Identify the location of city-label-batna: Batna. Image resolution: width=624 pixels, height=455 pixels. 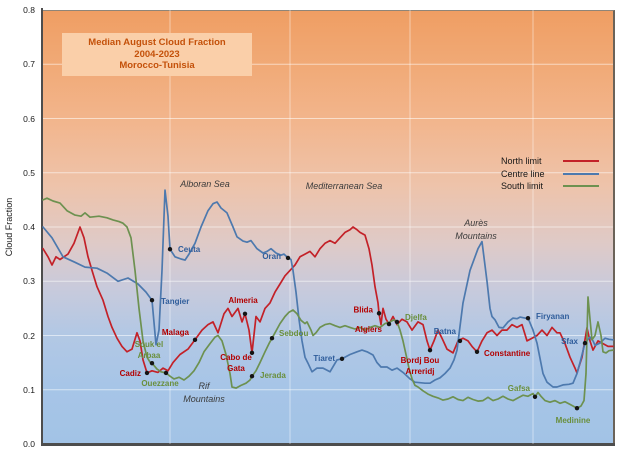
(445, 331).